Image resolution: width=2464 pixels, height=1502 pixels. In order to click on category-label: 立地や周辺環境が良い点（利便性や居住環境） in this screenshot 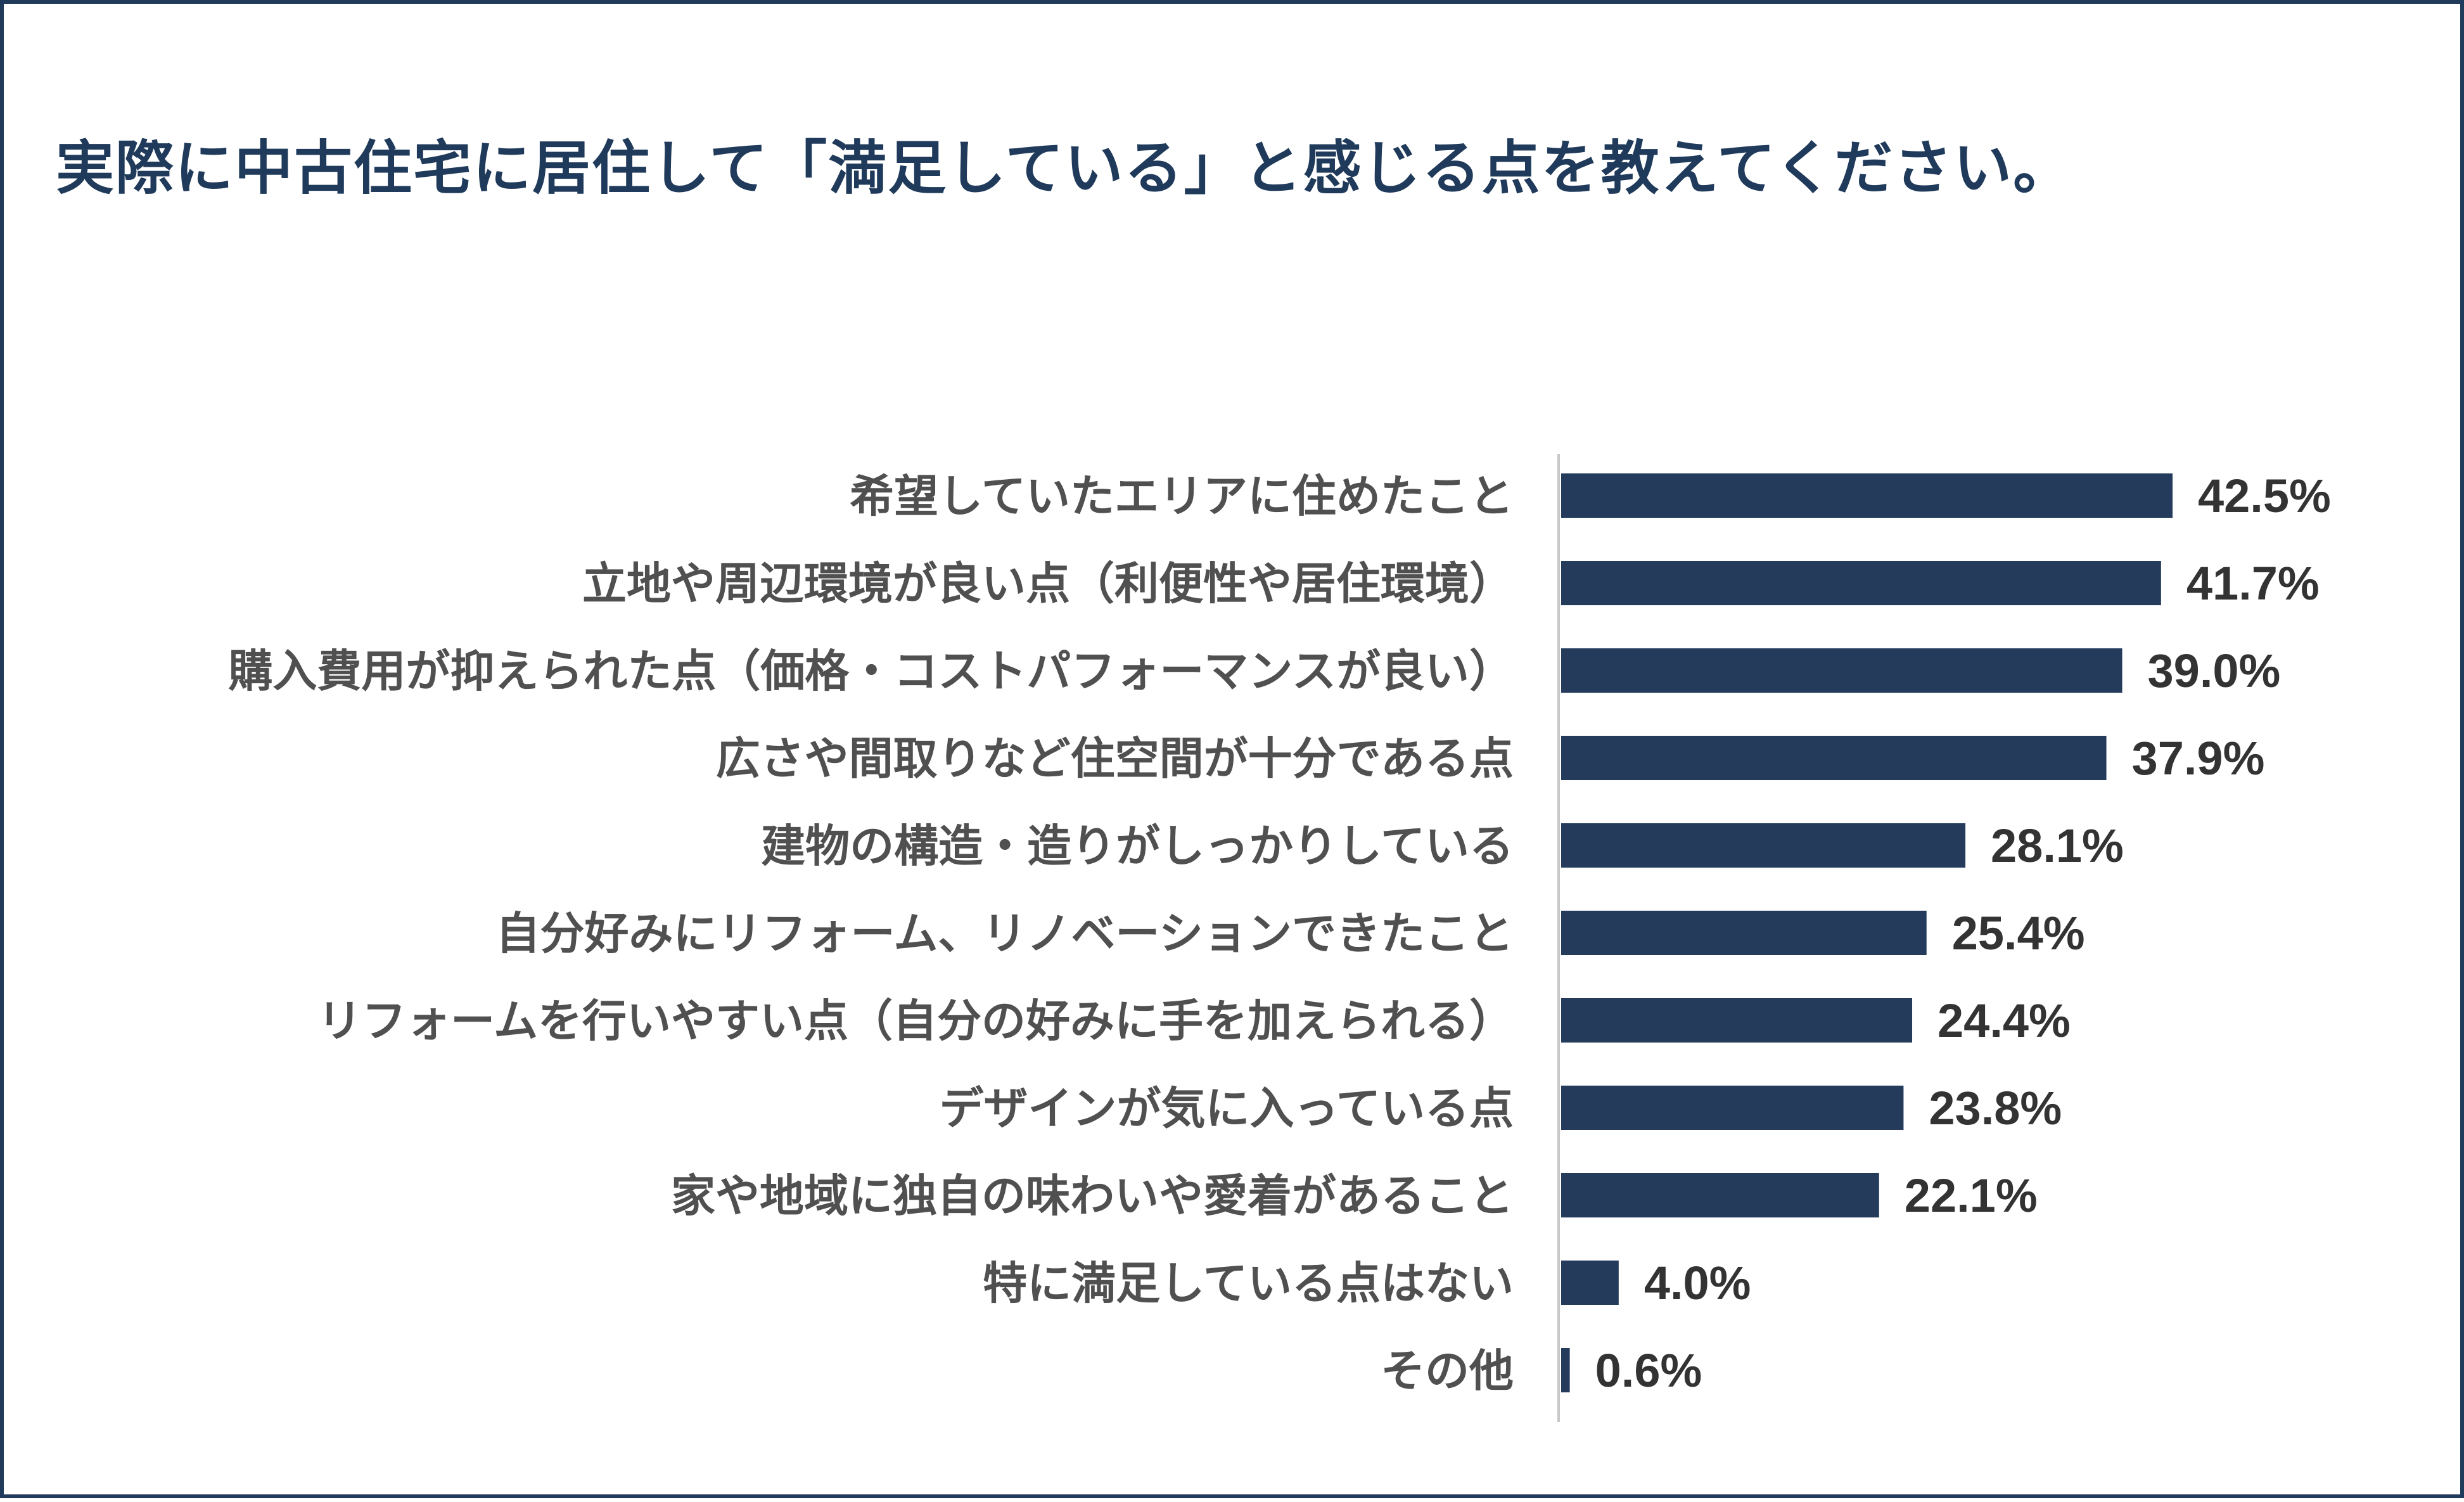, I will do `click(1048, 584)`.